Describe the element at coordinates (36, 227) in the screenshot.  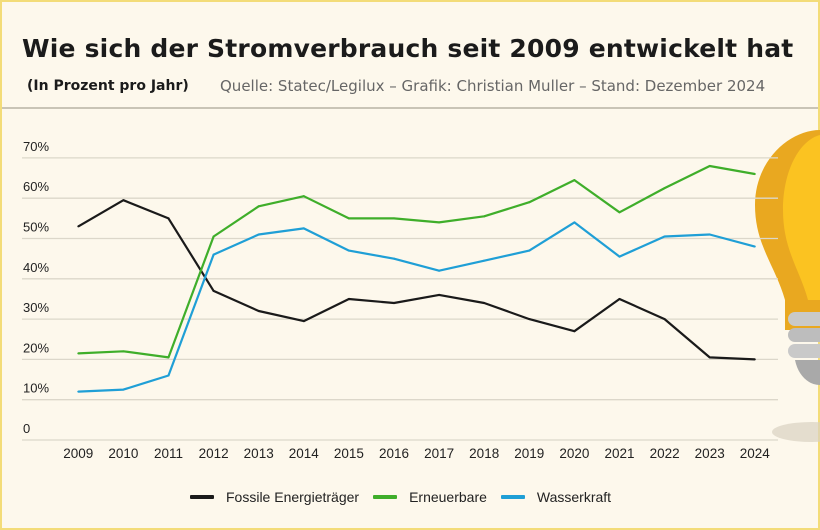
I see `y-tick-label: 50%` at that location.